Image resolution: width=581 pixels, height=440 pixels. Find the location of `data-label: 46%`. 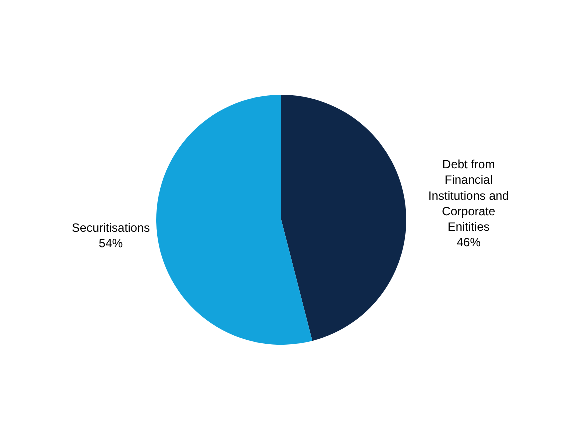

data-label: 46% is located at coordinates (469, 243).